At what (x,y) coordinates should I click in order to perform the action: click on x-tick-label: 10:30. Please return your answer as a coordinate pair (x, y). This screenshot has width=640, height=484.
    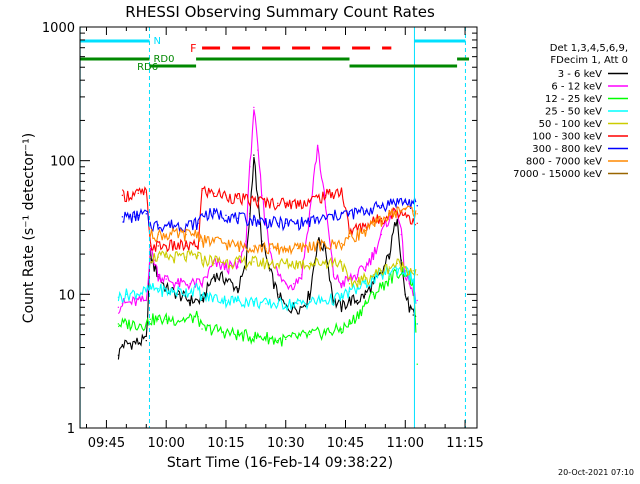
    Looking at the image, I should click on (285, 443).